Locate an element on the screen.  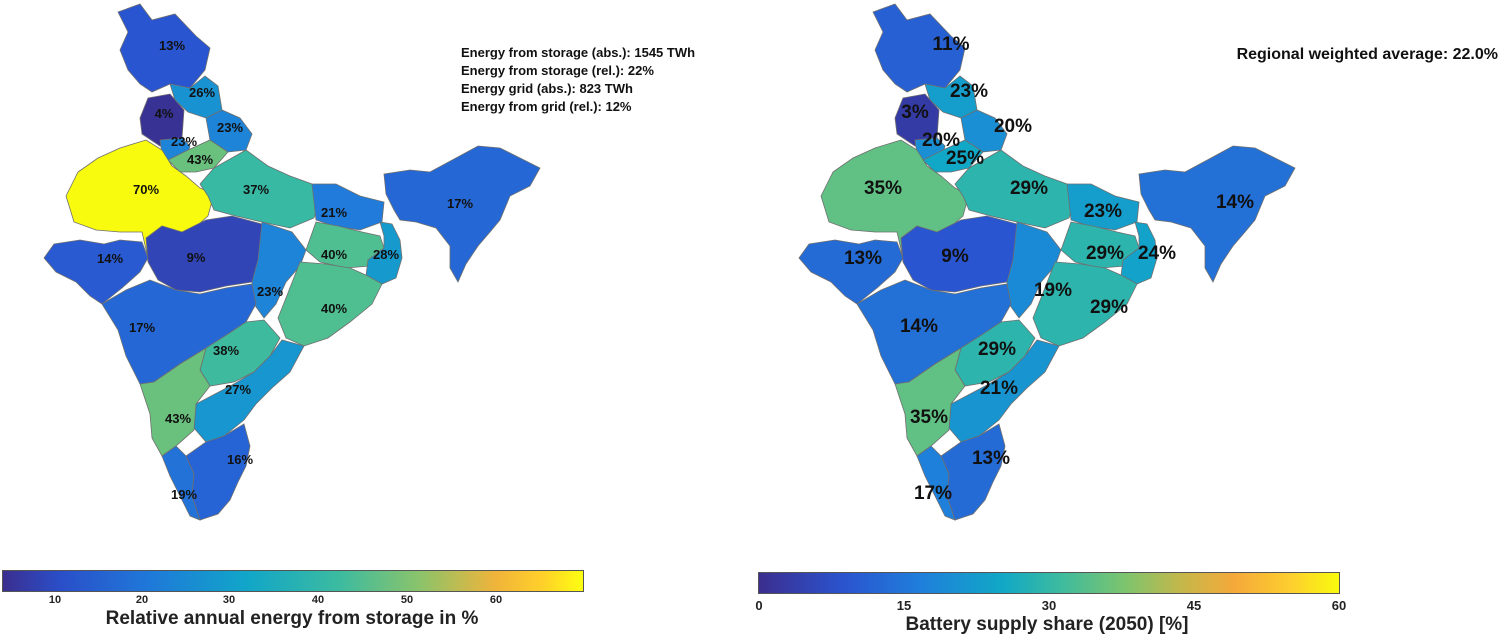
region-label-dl: 25% is located at coordinates (965, 158).